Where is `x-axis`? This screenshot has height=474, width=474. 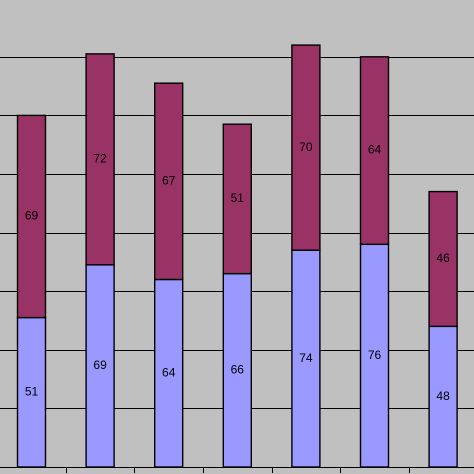
x-axis is located at coordinates (237, 470).